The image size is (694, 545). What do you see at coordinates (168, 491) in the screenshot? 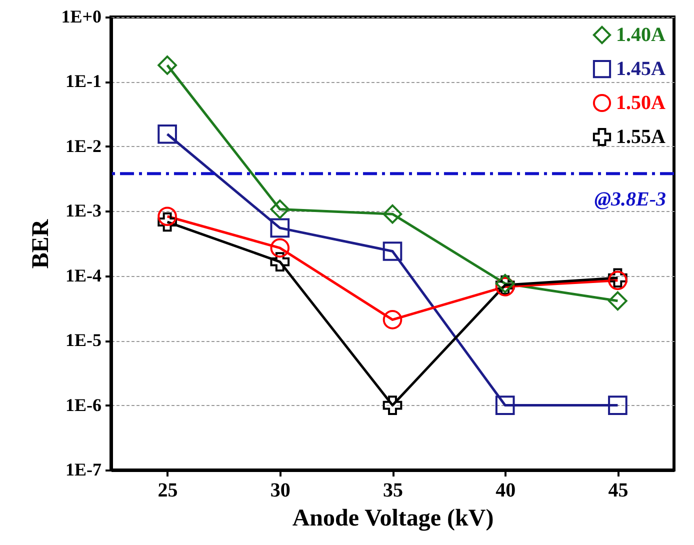
I see `x-tick-label: 25` at bounding box center [168, 491].